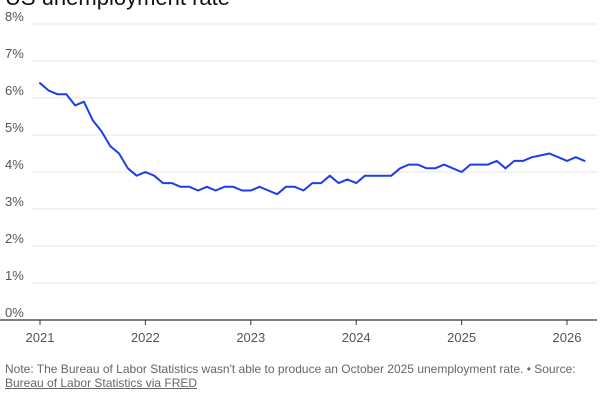 The height and width of the screenshot is (400, 600). I want to click on y-tick-label: 6%, so click(14, 90).